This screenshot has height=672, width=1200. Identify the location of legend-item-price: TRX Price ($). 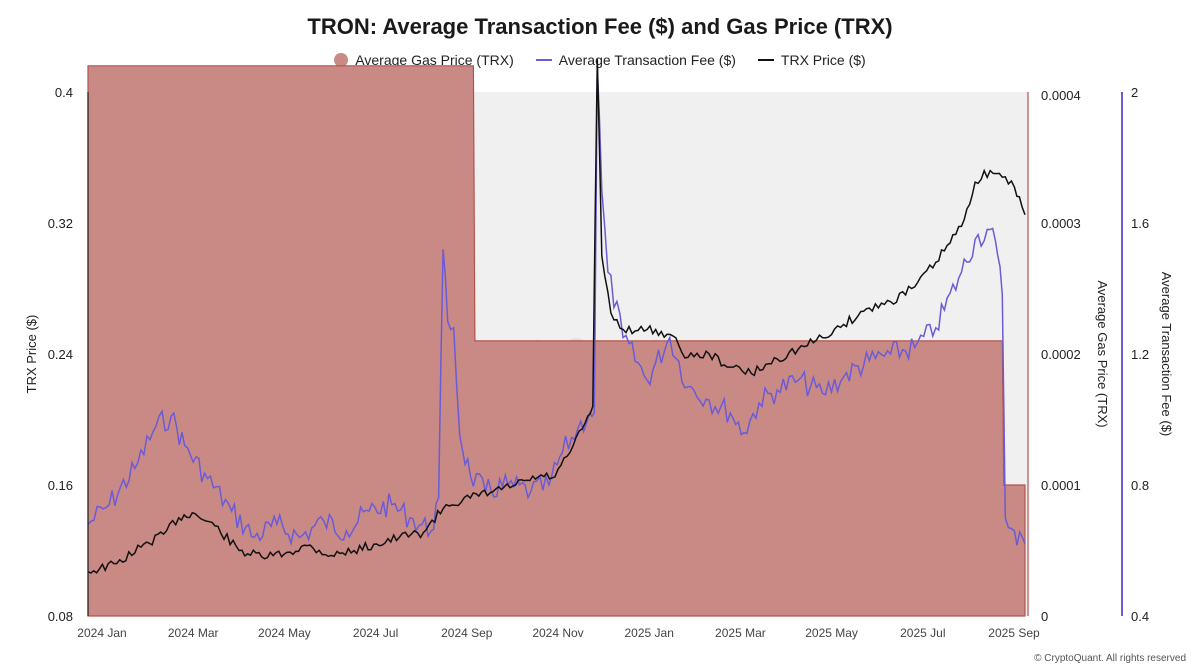
(811, 60).